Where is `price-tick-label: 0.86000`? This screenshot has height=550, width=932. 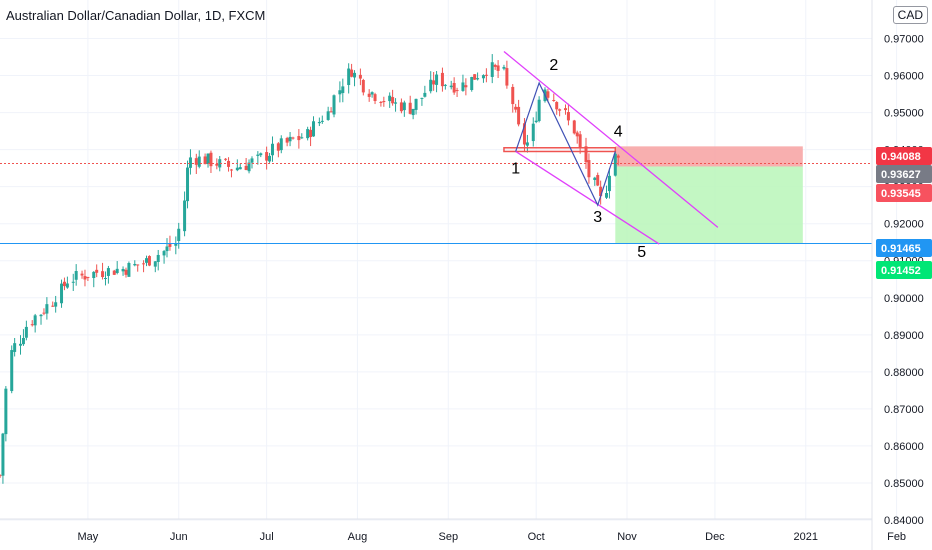 price-tick-label: 0.86000 is located at coordinates (904, 447).